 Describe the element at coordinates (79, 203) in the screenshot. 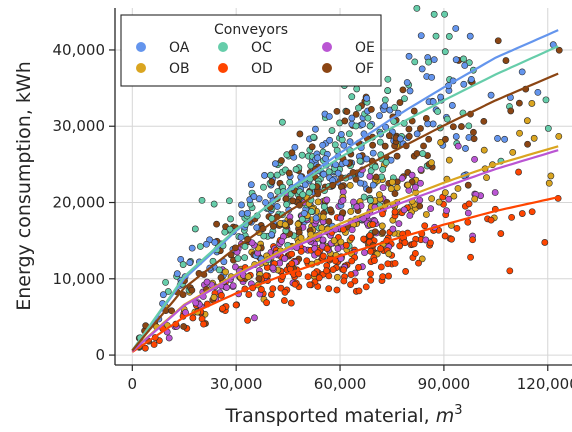

I see `y-tick-label-2: 20,000` at that location.